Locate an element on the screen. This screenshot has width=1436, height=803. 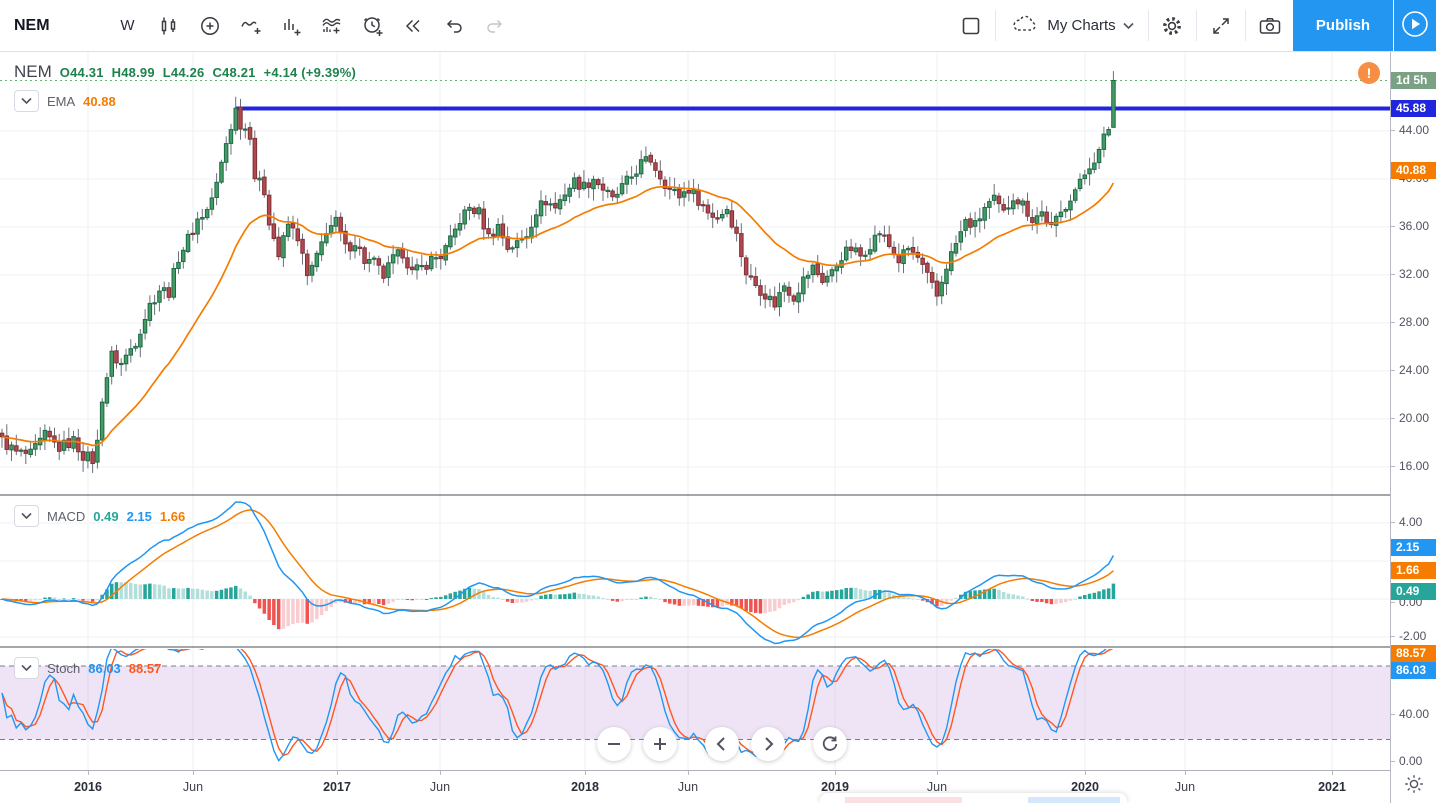
my-charts-button: My Charts is located at coordinates (1072, 25).